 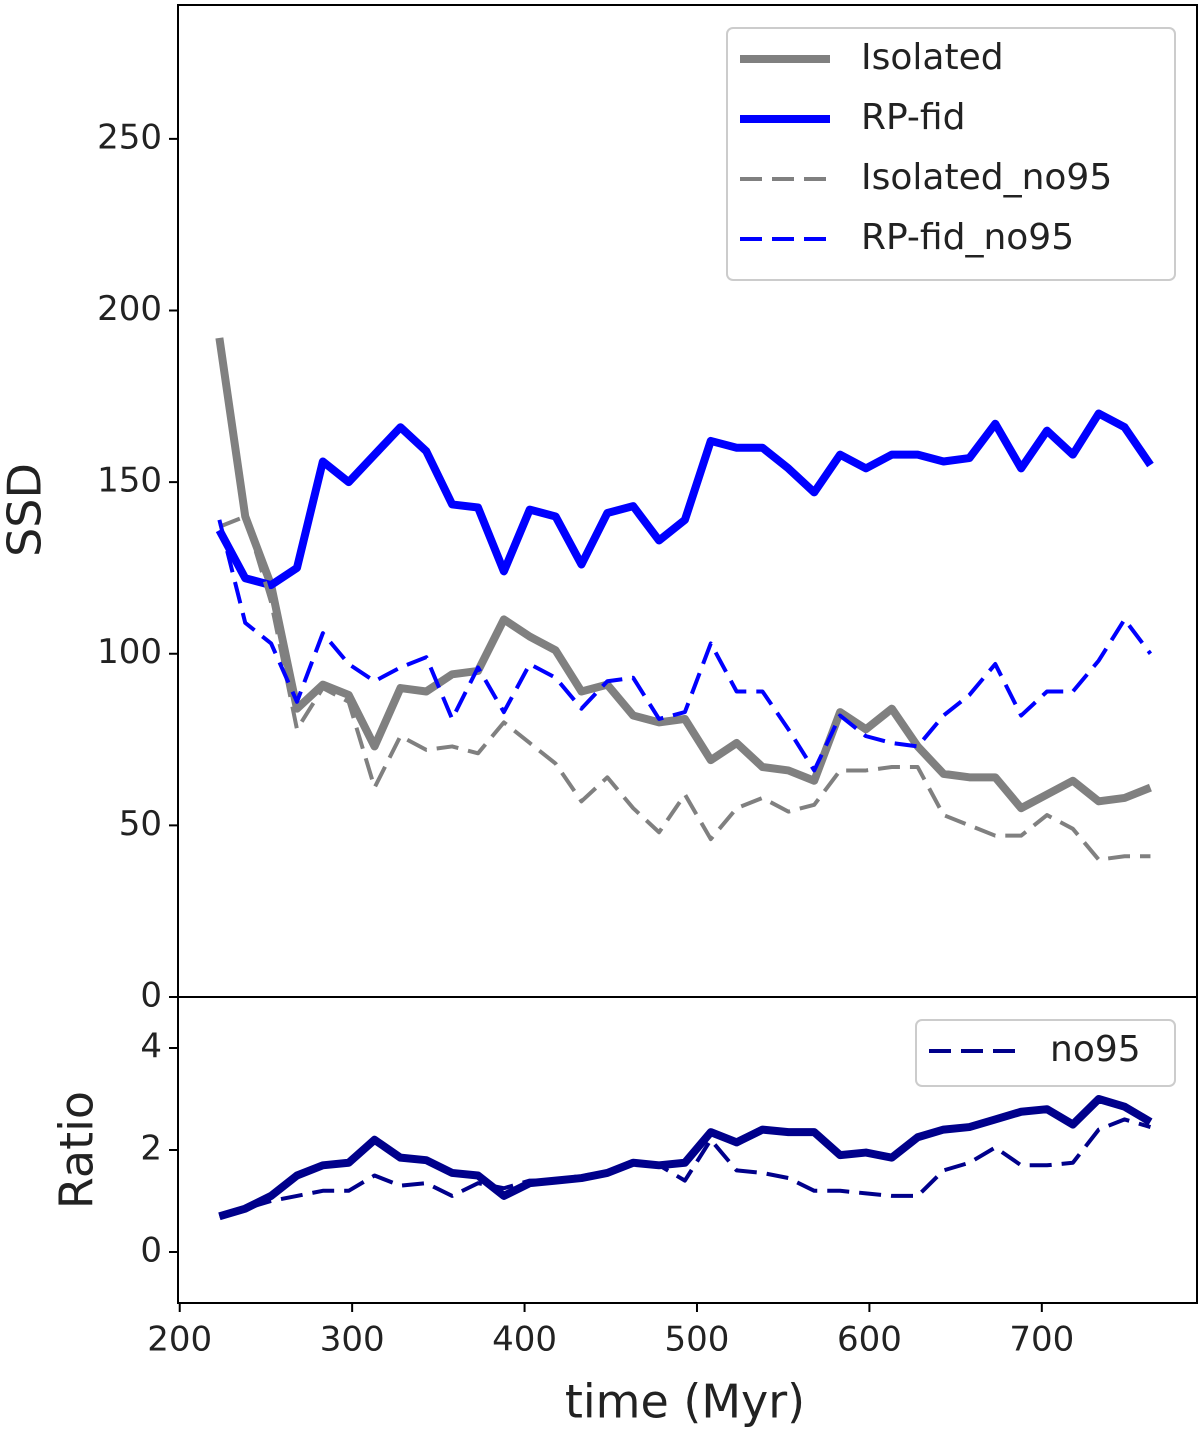 I want to click on legend-label: RP-fid_no95, so click(x=967, y=237).